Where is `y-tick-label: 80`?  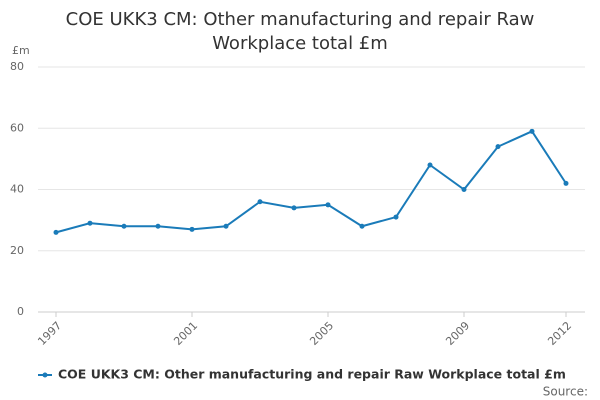 y-tick-label: 80 is located at coordinates (17, 66).